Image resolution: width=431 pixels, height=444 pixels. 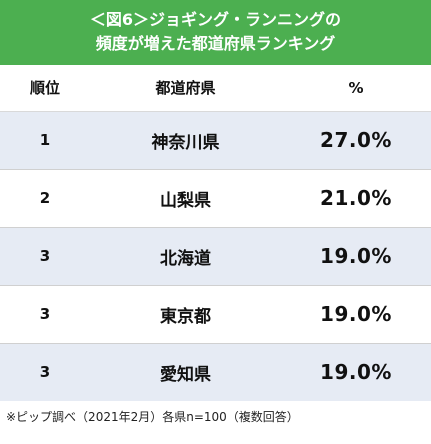 I want to click on table-row: 1 神奈川県 27.0%, so click(x=215, y=140).